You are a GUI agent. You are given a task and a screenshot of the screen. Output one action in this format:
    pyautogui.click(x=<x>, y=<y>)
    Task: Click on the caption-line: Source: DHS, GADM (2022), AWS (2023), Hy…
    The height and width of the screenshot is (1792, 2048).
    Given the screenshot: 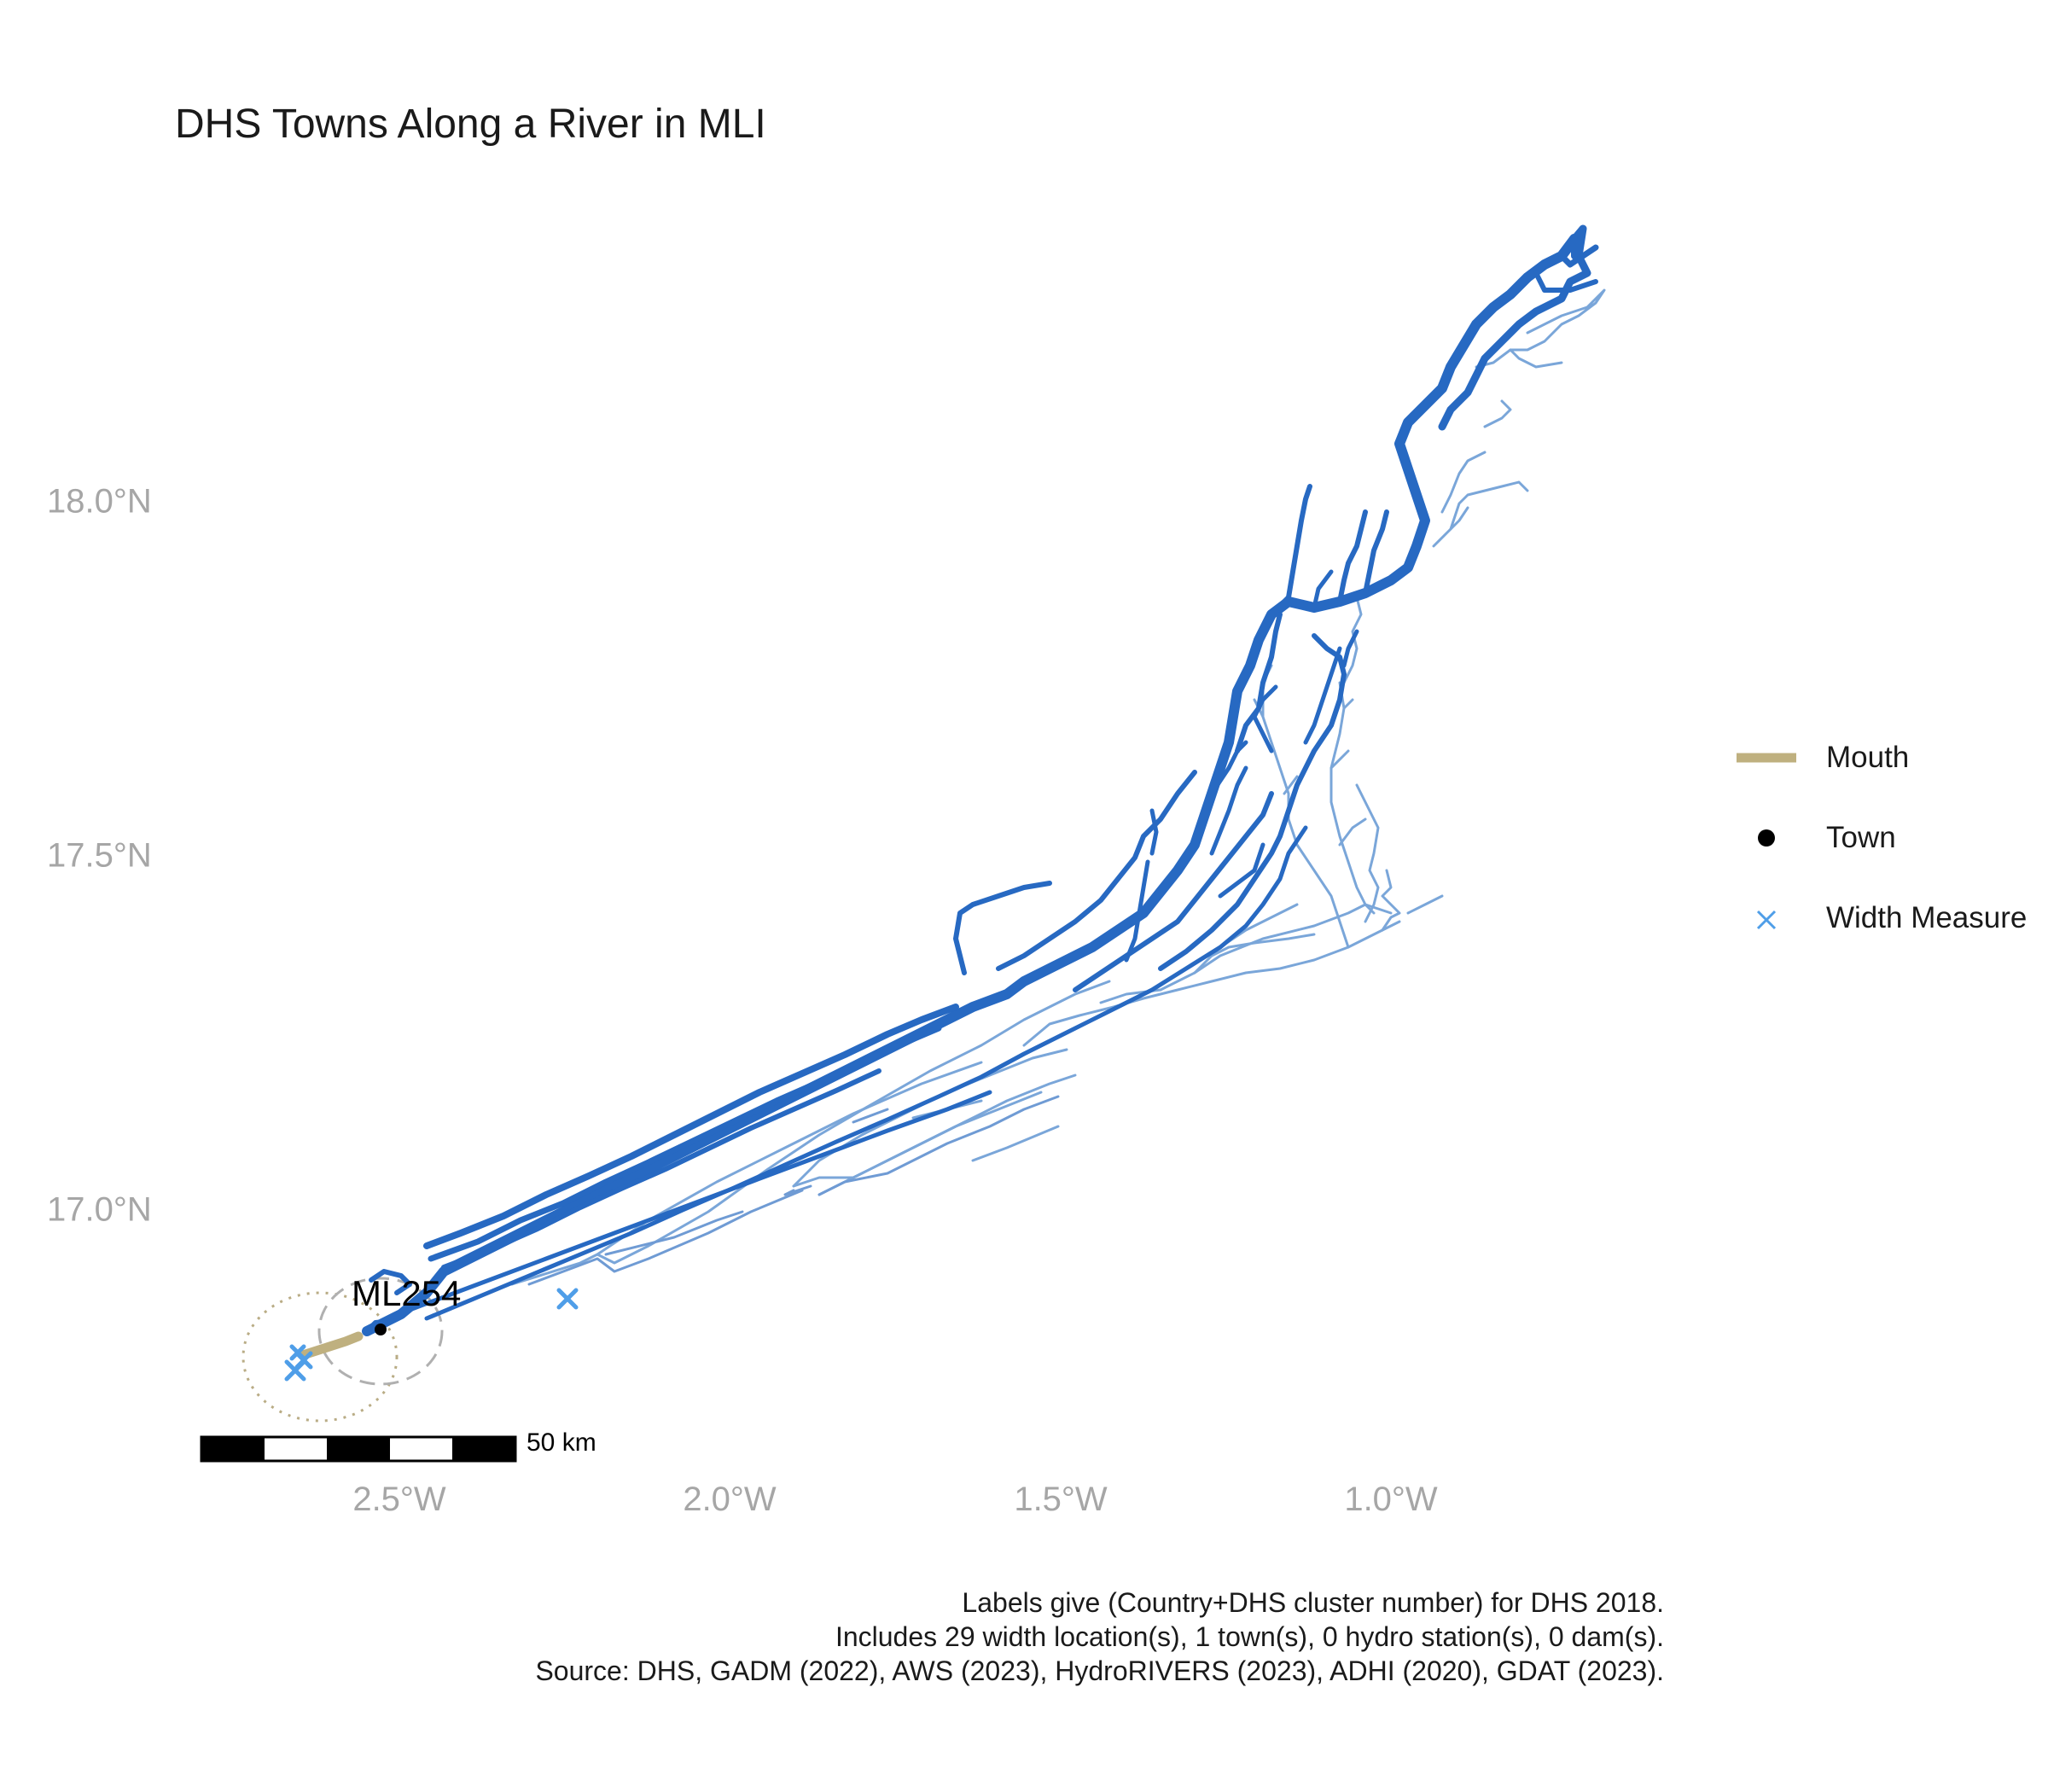 What is the action you would take?
    pyautogui.click(x=1099, y=1670)
    